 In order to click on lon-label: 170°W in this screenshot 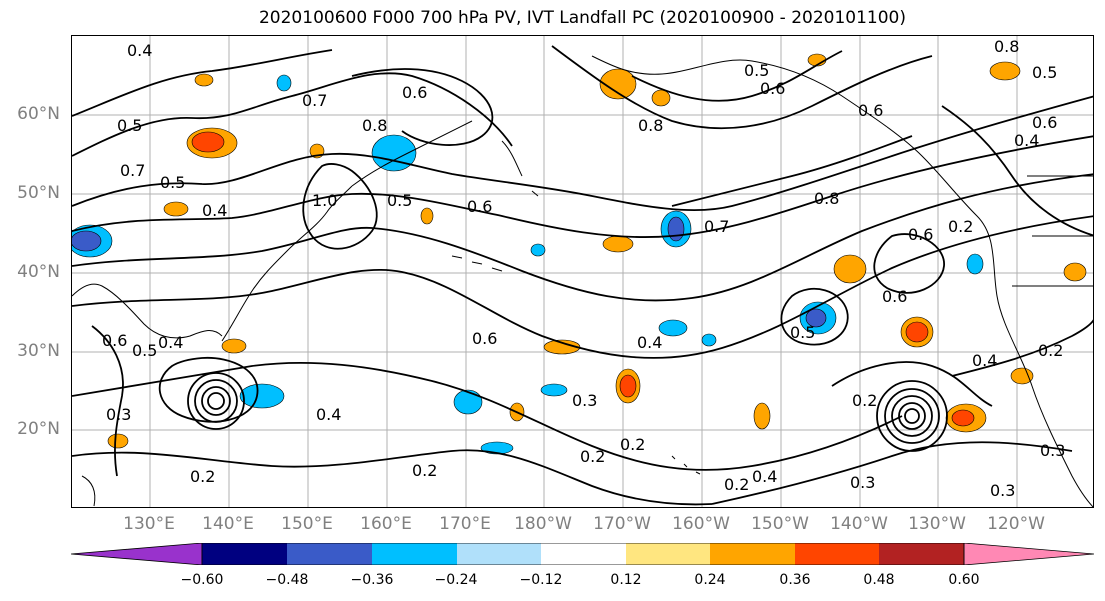, I will do `click(622, 524)`.